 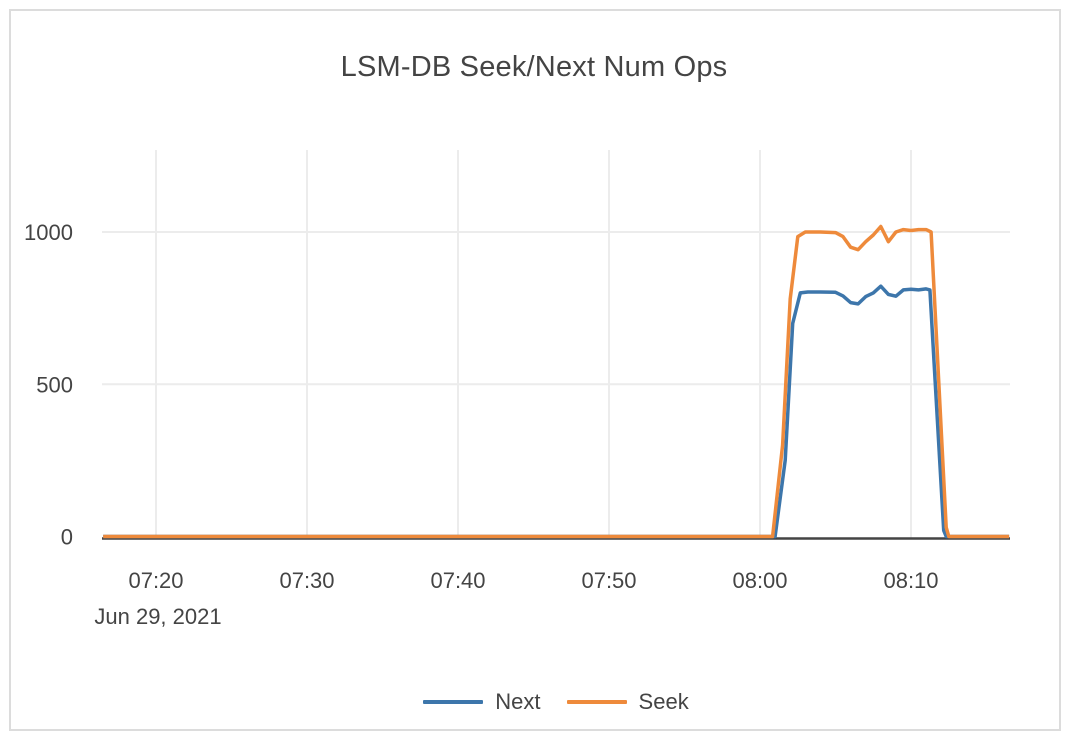 What do you see at coordinates (910, 580) in the screenshot?
I see `x-tick-label: 08:10` at bounding box center [910, 580].